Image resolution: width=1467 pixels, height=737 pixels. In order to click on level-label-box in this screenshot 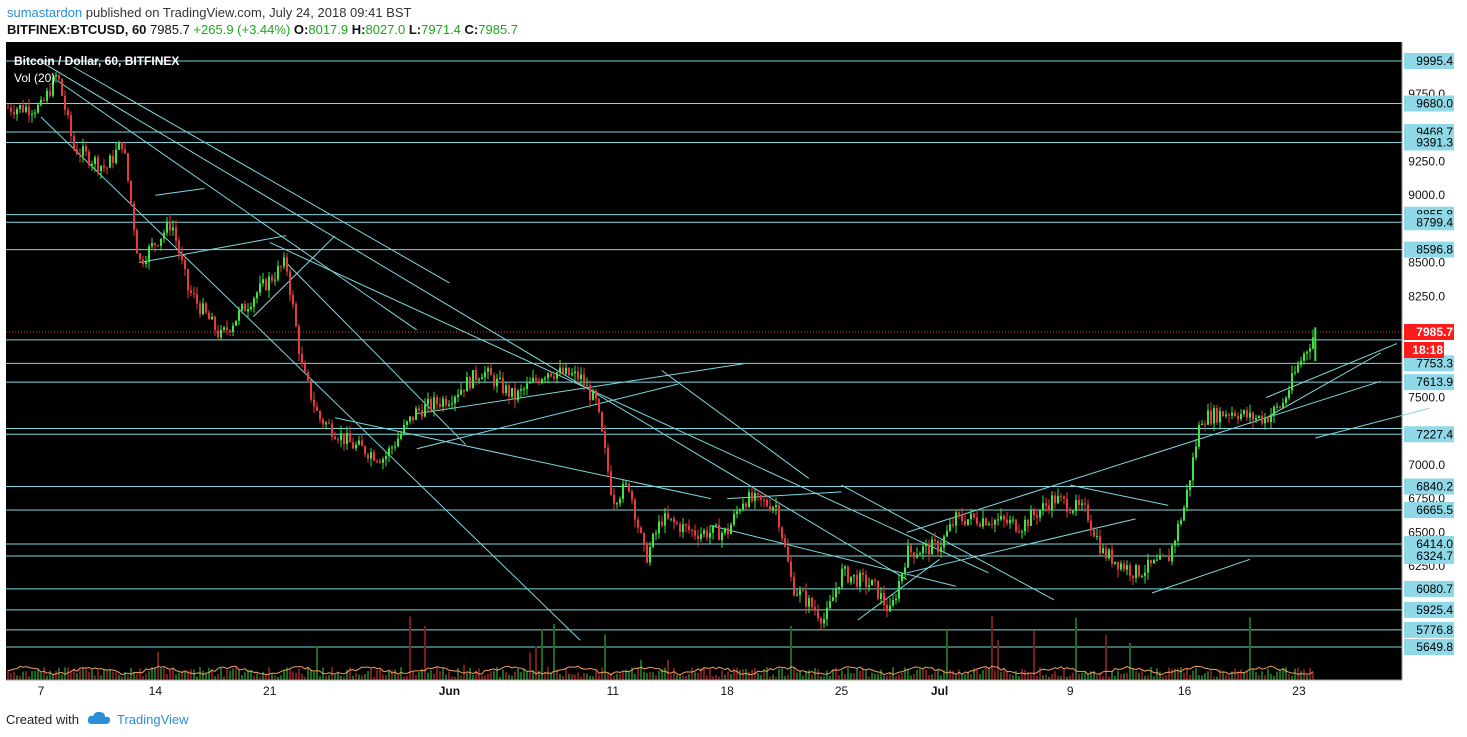, I will do `click(1429, 249)`.